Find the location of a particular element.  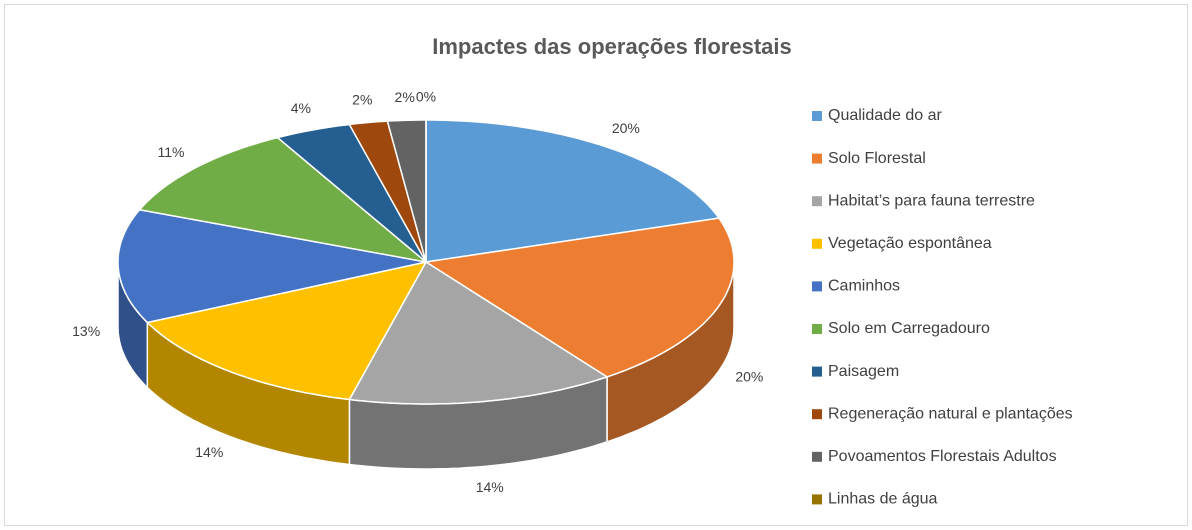

legend-label: Habitat’s para fauna terrestre is located at coordinates (931, 200).